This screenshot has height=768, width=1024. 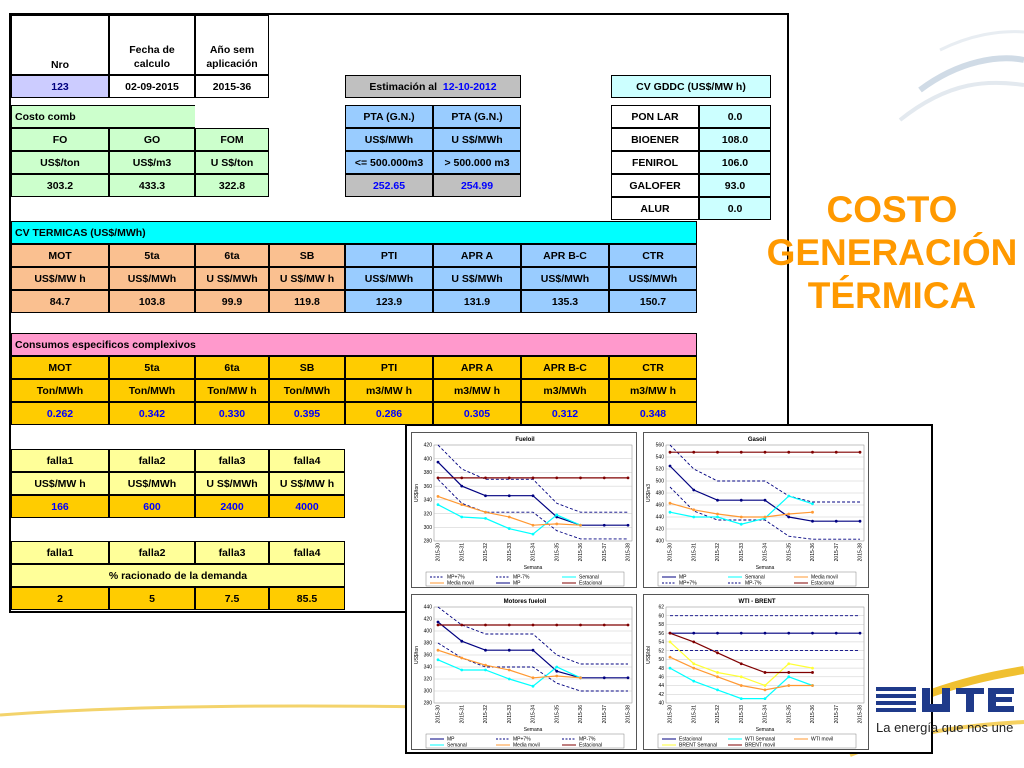 I want to click on legend-label: BRENT movil, so click(x=760, y=746).